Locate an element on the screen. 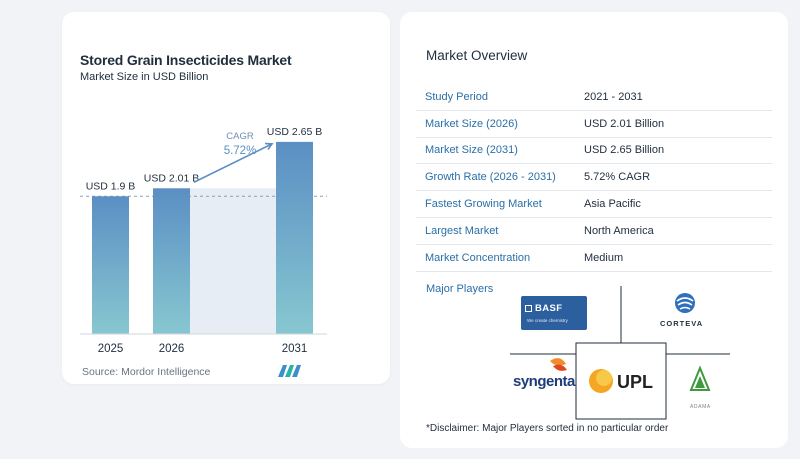 The width and height of the screenshot is (800, 459). syngenta-logo: syngenta is located at coordinates (544, 381).